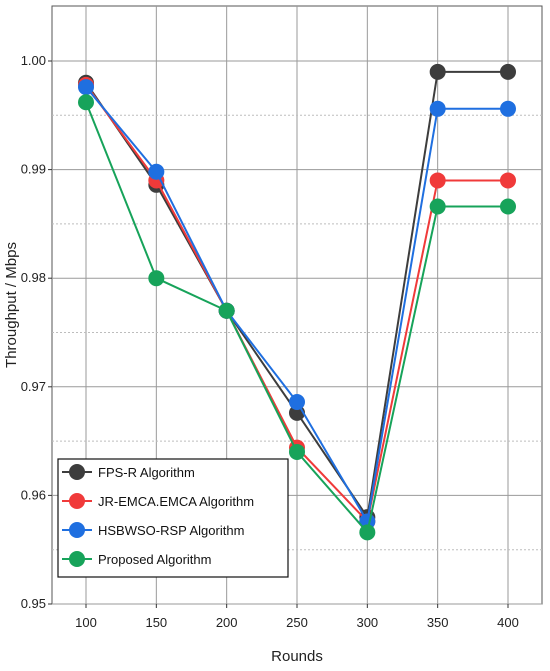 This screenshot has height=671, width=550. I want to click on x-tick-label: 350, so click(438, 622).